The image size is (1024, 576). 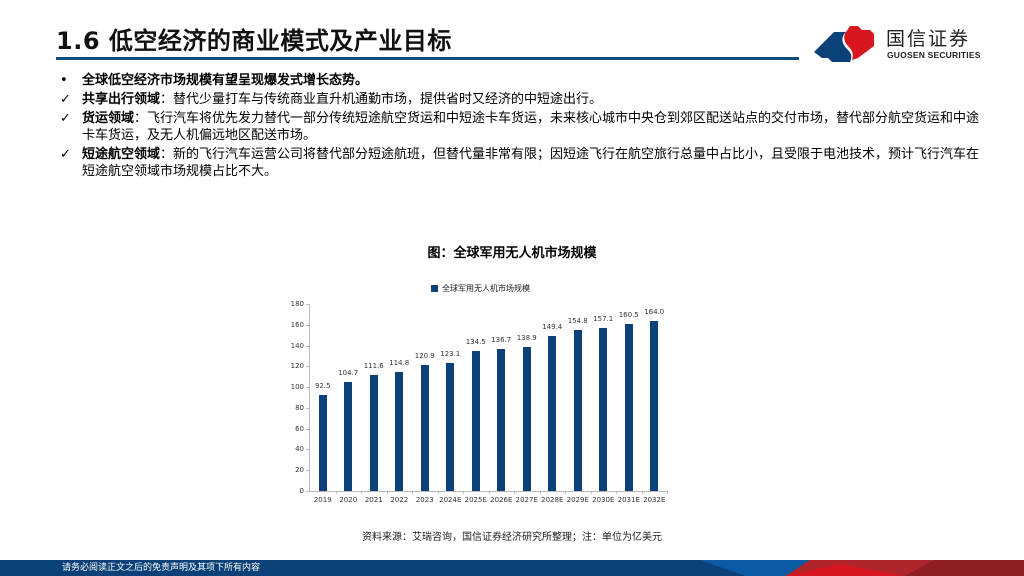 I want to click on footer-decoration, so click(x=862, y=568).